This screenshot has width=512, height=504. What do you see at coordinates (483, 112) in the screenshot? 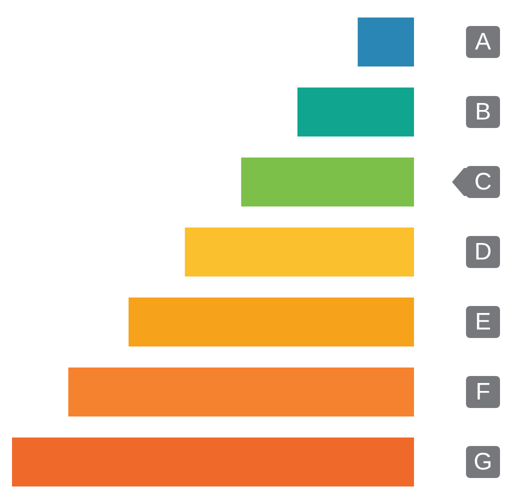
I see `y-tick-label: B` at bounding box center [483, 112].